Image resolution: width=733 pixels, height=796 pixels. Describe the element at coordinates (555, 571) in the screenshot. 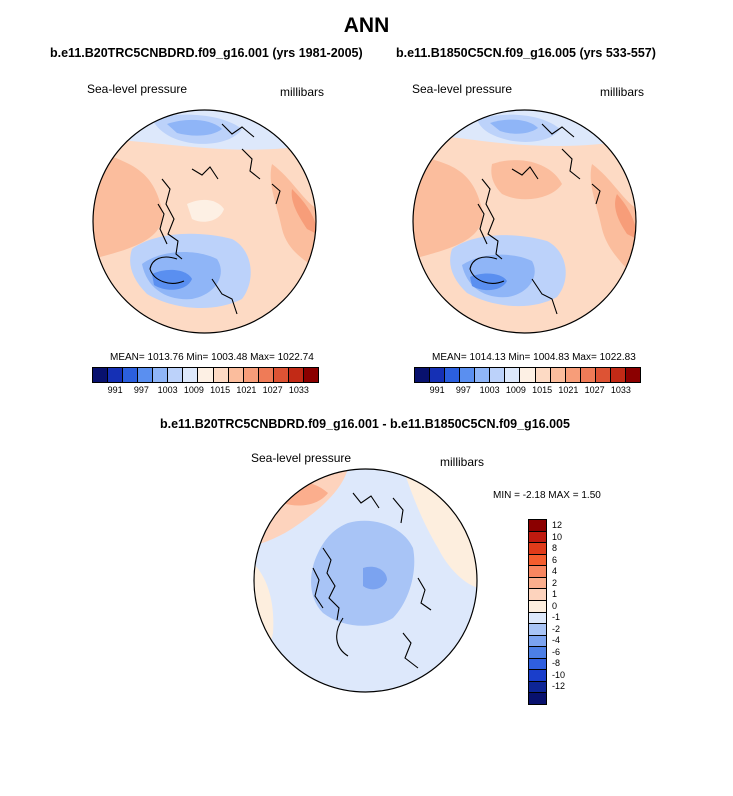

I see `diff-colorbar-label: 4` at that location.